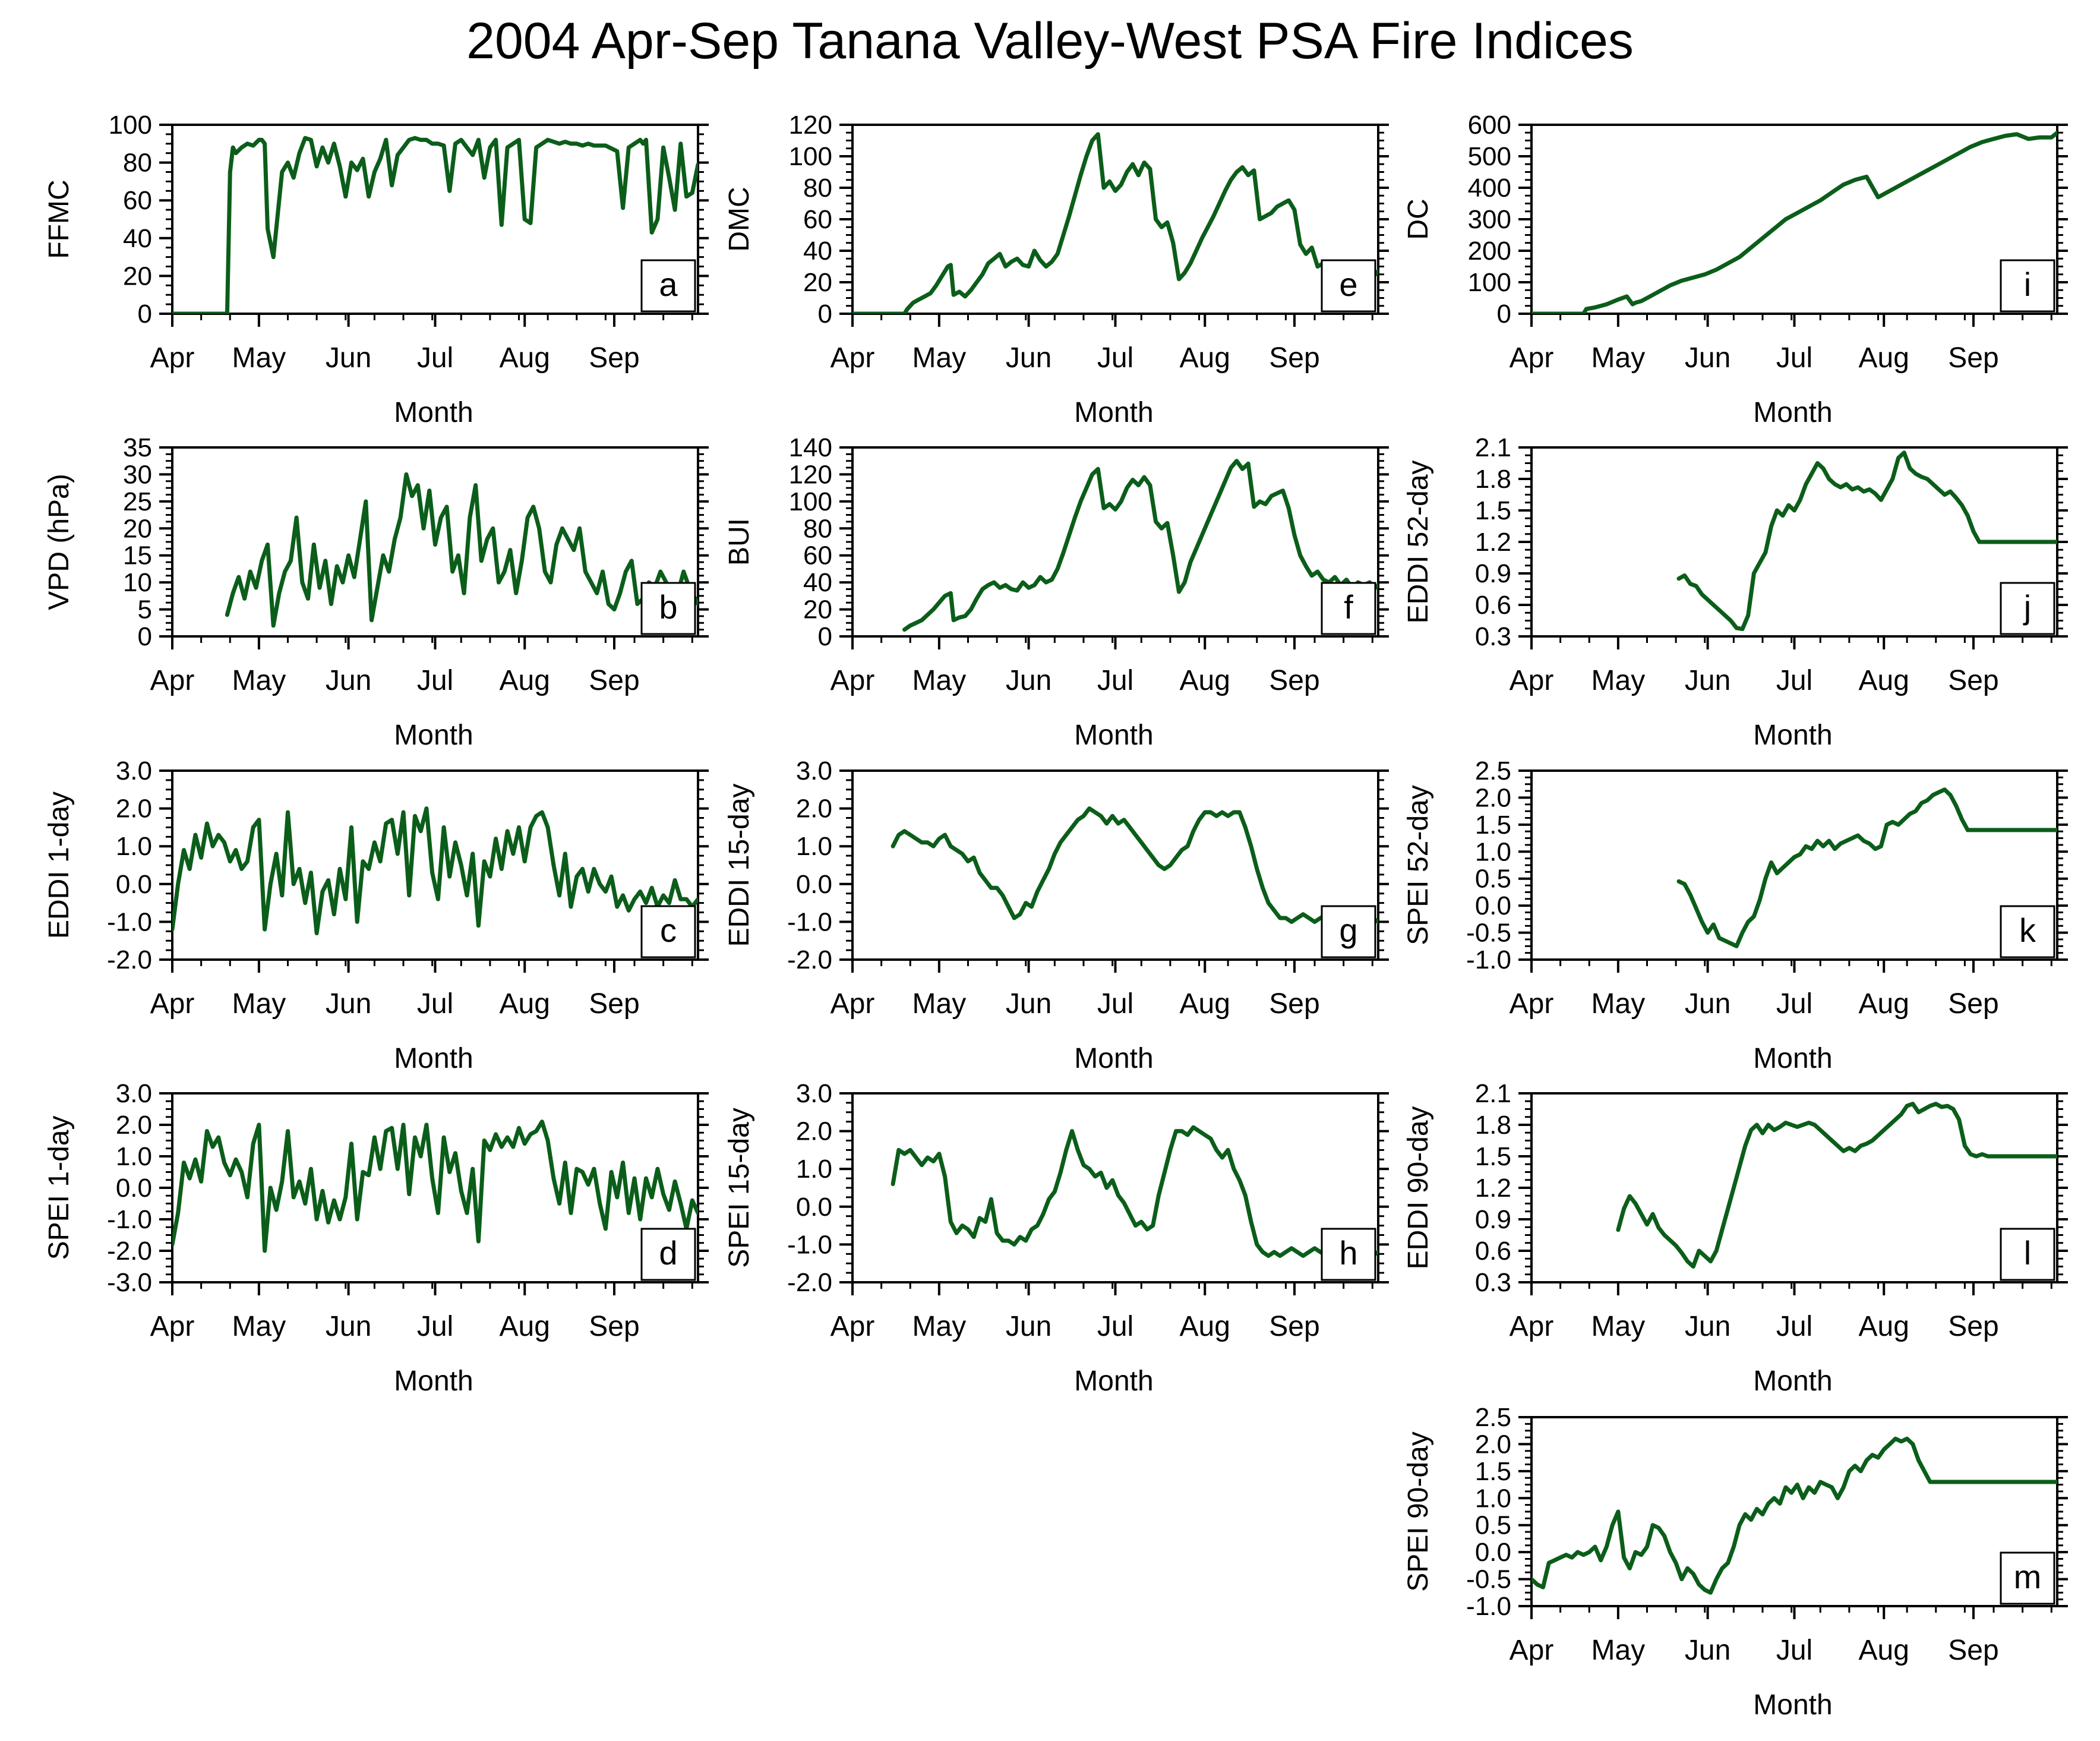  I want to click on y-axis-label: EDDI 15-day, so click(739, 866).